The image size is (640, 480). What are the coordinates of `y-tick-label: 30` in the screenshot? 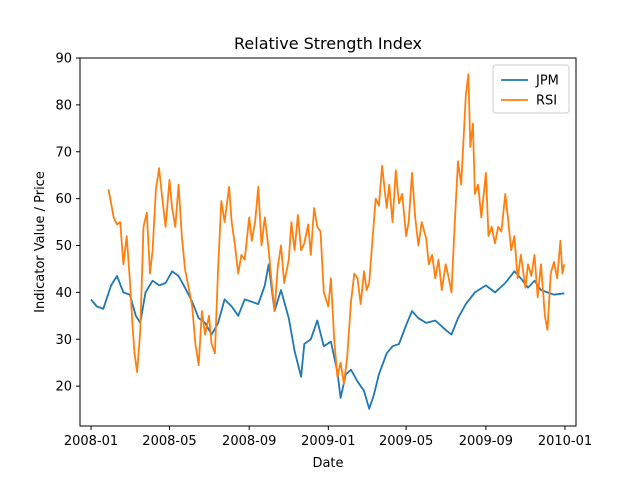 It's located at (63, 340).